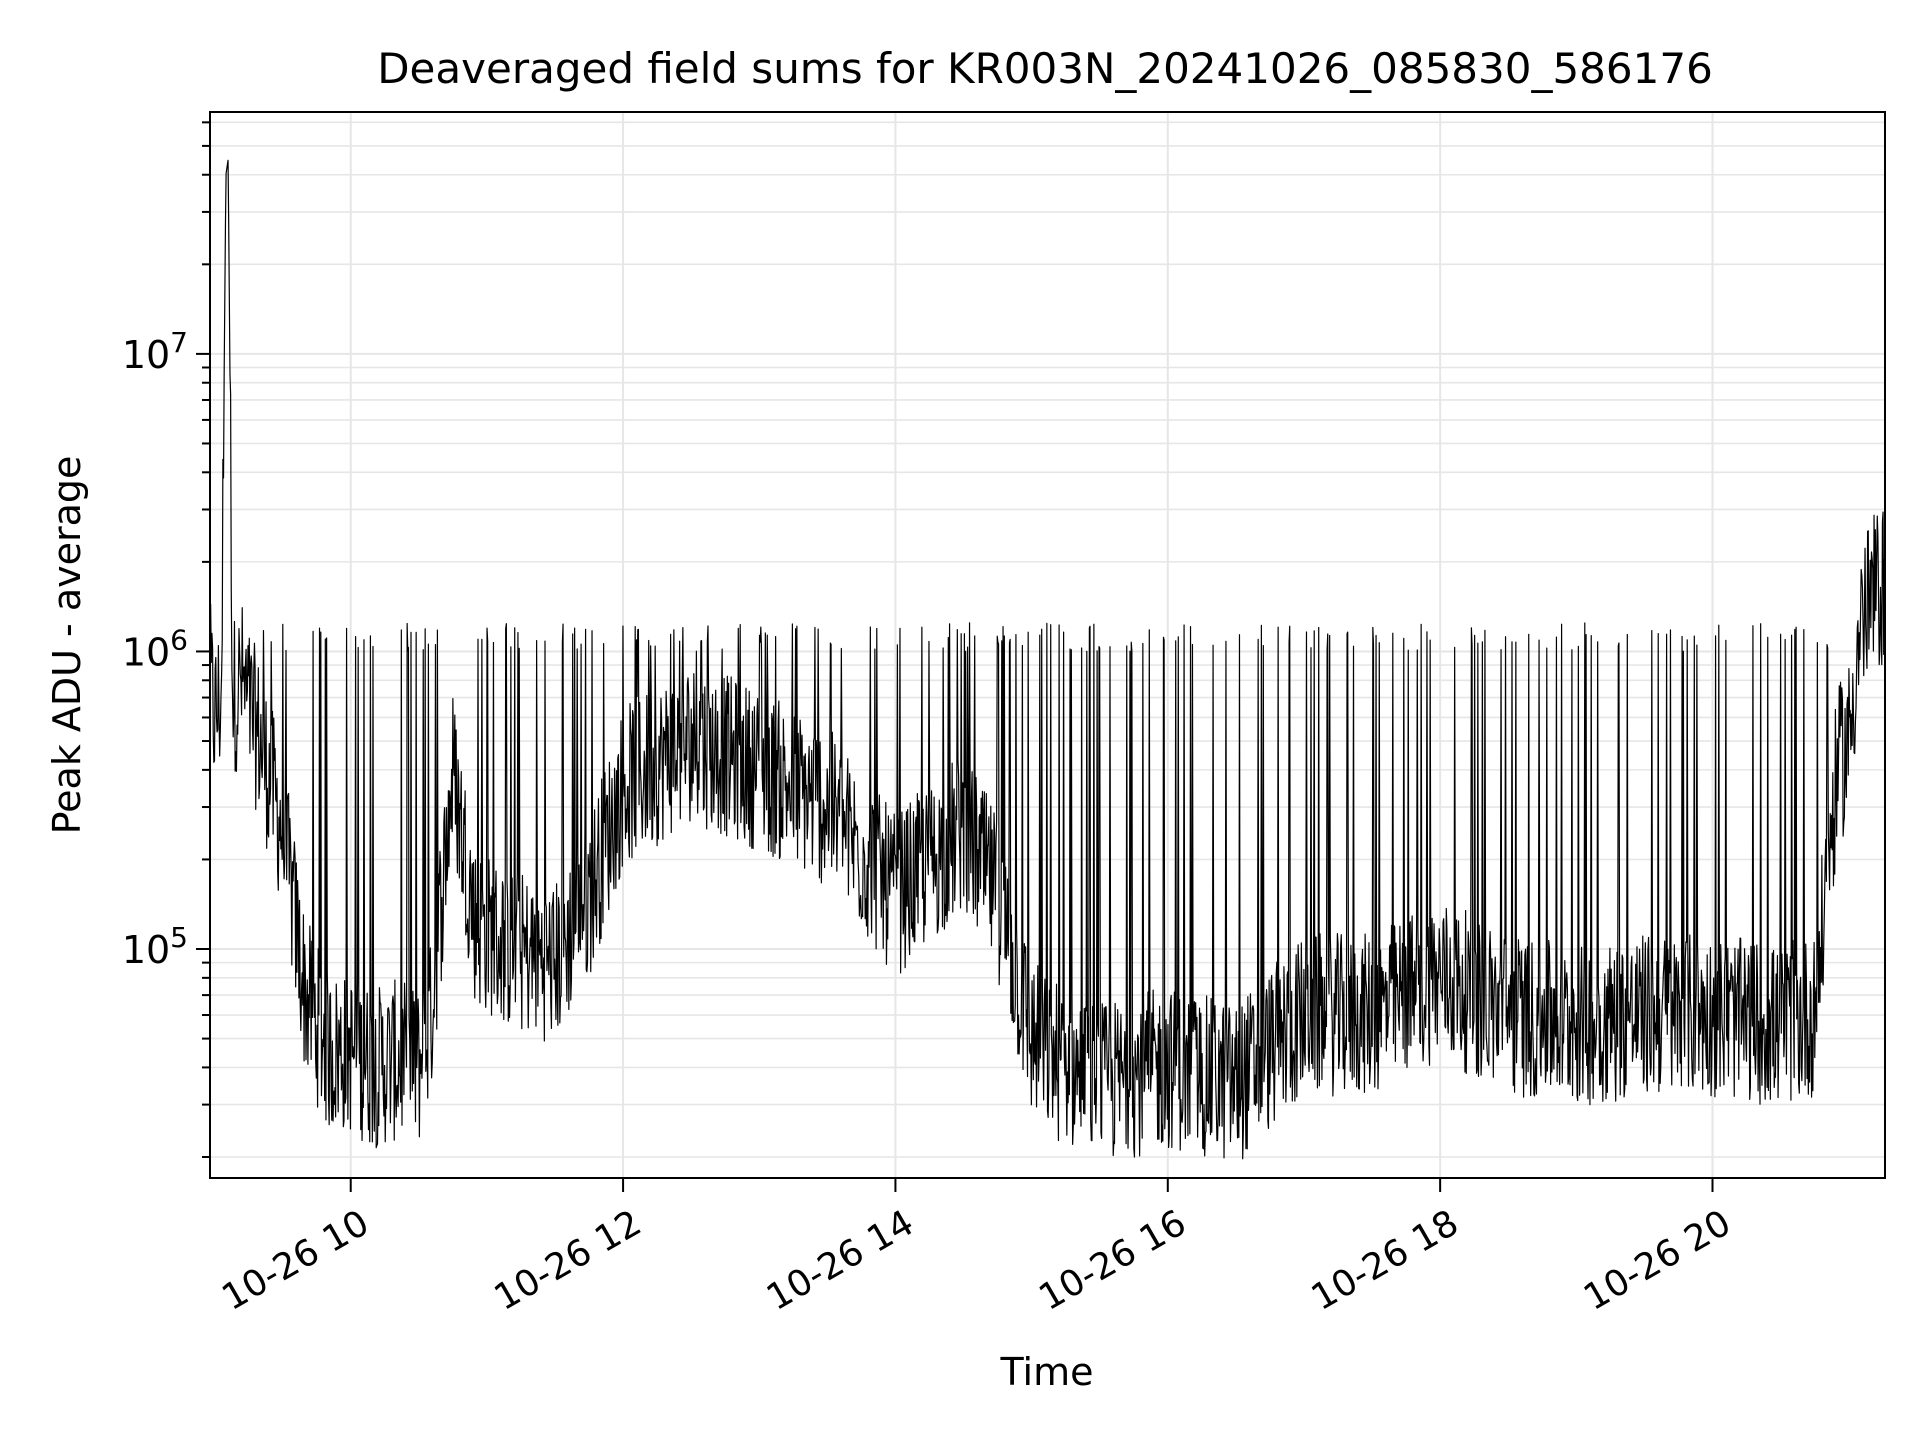  What do you see at coordinates (1047, 1372) in the screenshot?
I see `x-axis-label: Time` at bounding box center [1047, 1372].